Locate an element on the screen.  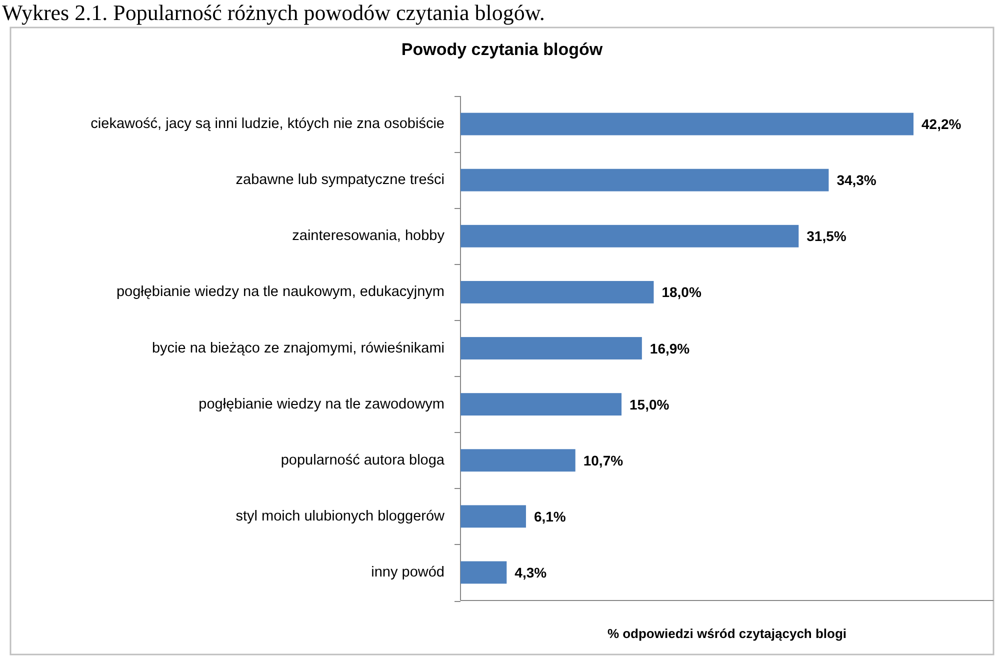
y-tick-label: zabawne lub sympatyczne treści is located at coordinates (340, 180).